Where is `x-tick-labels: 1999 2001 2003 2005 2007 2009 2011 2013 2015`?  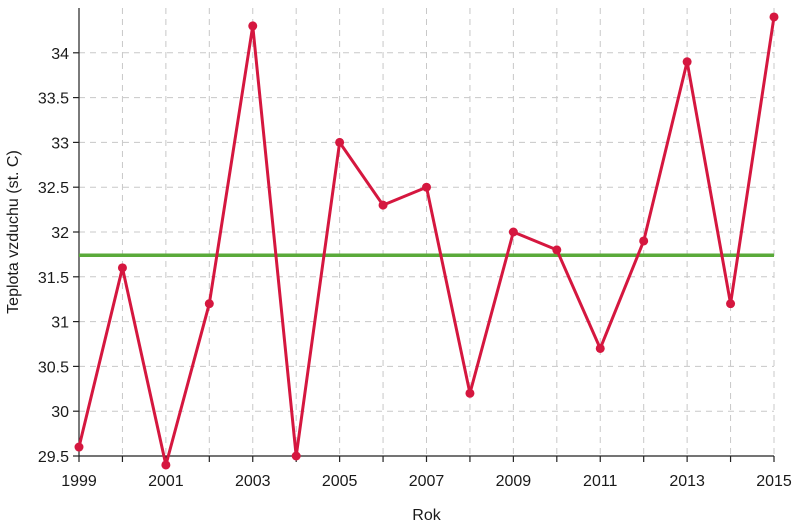 x-tick-labels: 1999 2001 2003 2005 2007 2009 2011 2013 2015 is located at coordinates (426, 481).